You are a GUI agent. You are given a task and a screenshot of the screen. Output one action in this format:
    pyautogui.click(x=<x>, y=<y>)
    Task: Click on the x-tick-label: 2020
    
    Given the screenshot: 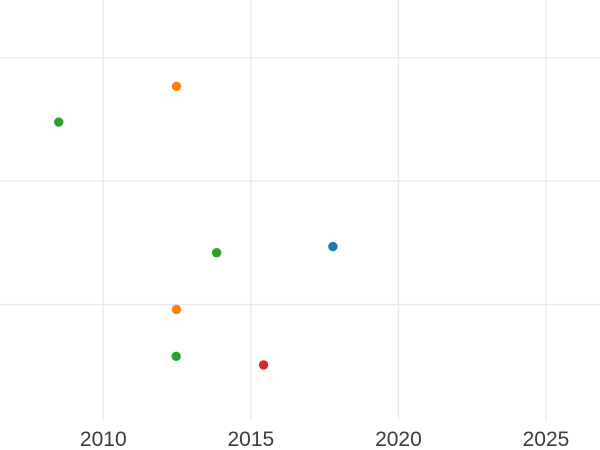 What is the action you would take?
    pyautogui.click(x=398, y=439)
    